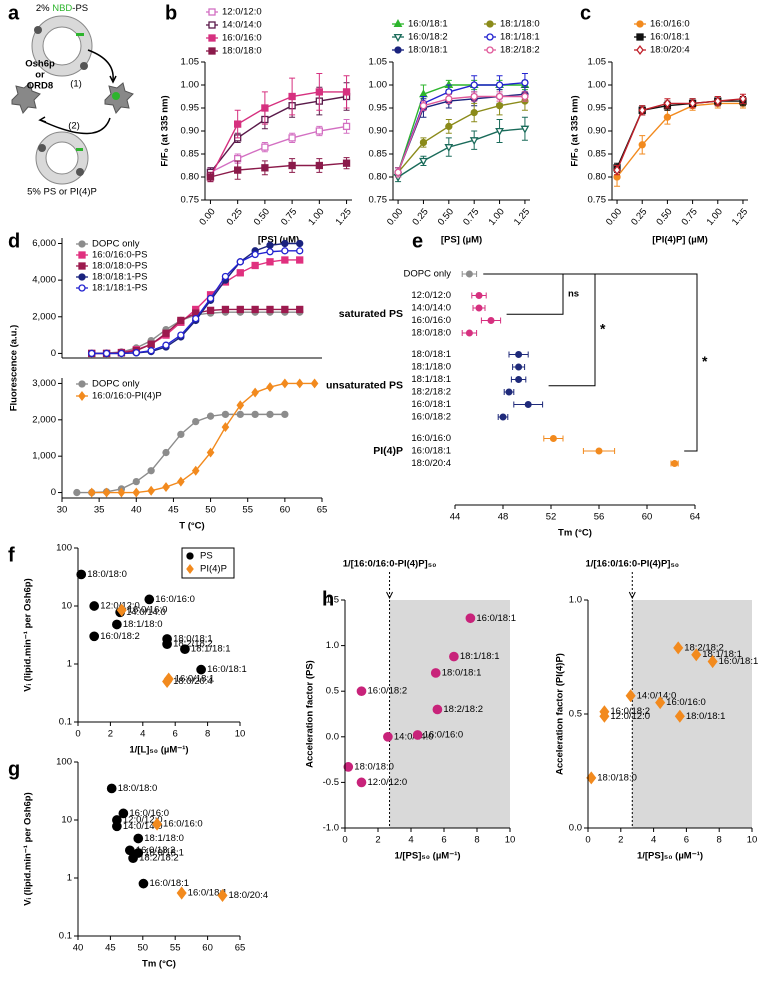 Image resolution: width=758 pixels, height=991 pixels. What do you see at coordinates (175, 599) in the screenshot?
I see `point-label: 16:0/16:0` at bounding box center [175, 599].